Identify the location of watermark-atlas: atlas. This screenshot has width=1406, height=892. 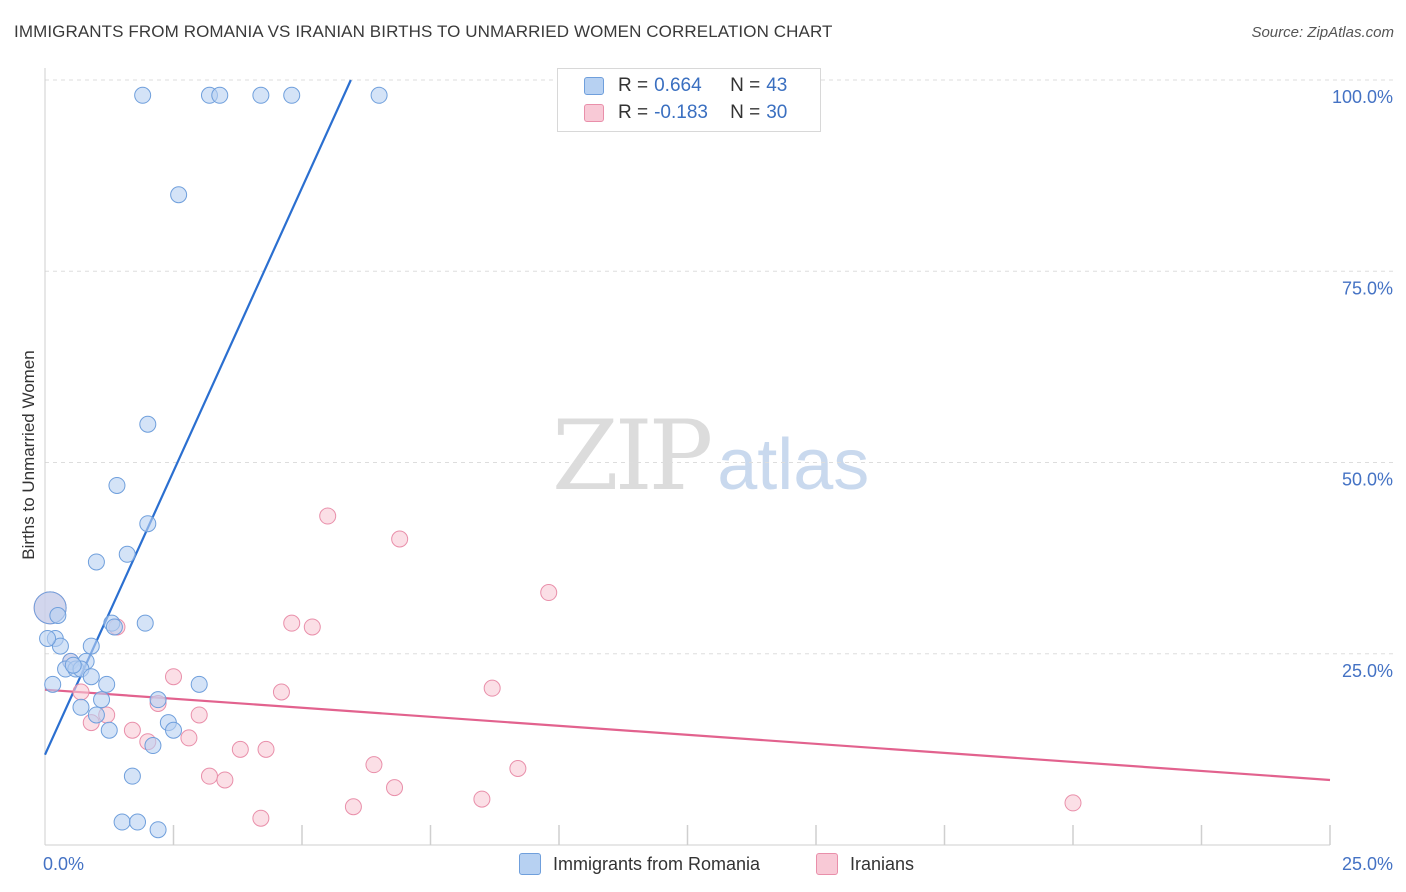
(793, 465).